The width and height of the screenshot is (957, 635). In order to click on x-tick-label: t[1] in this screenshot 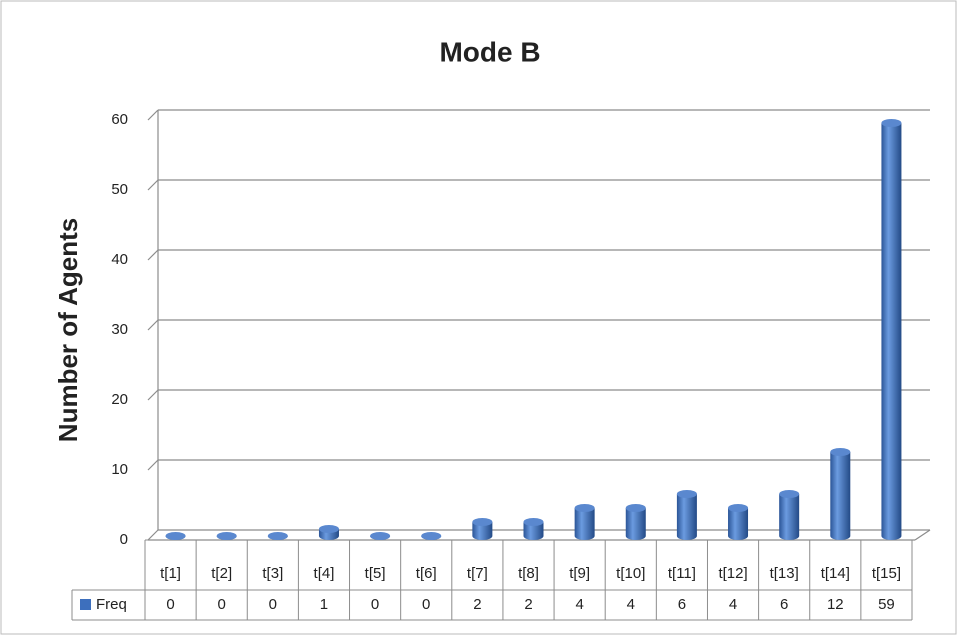, I will do `click(170, 573)`.